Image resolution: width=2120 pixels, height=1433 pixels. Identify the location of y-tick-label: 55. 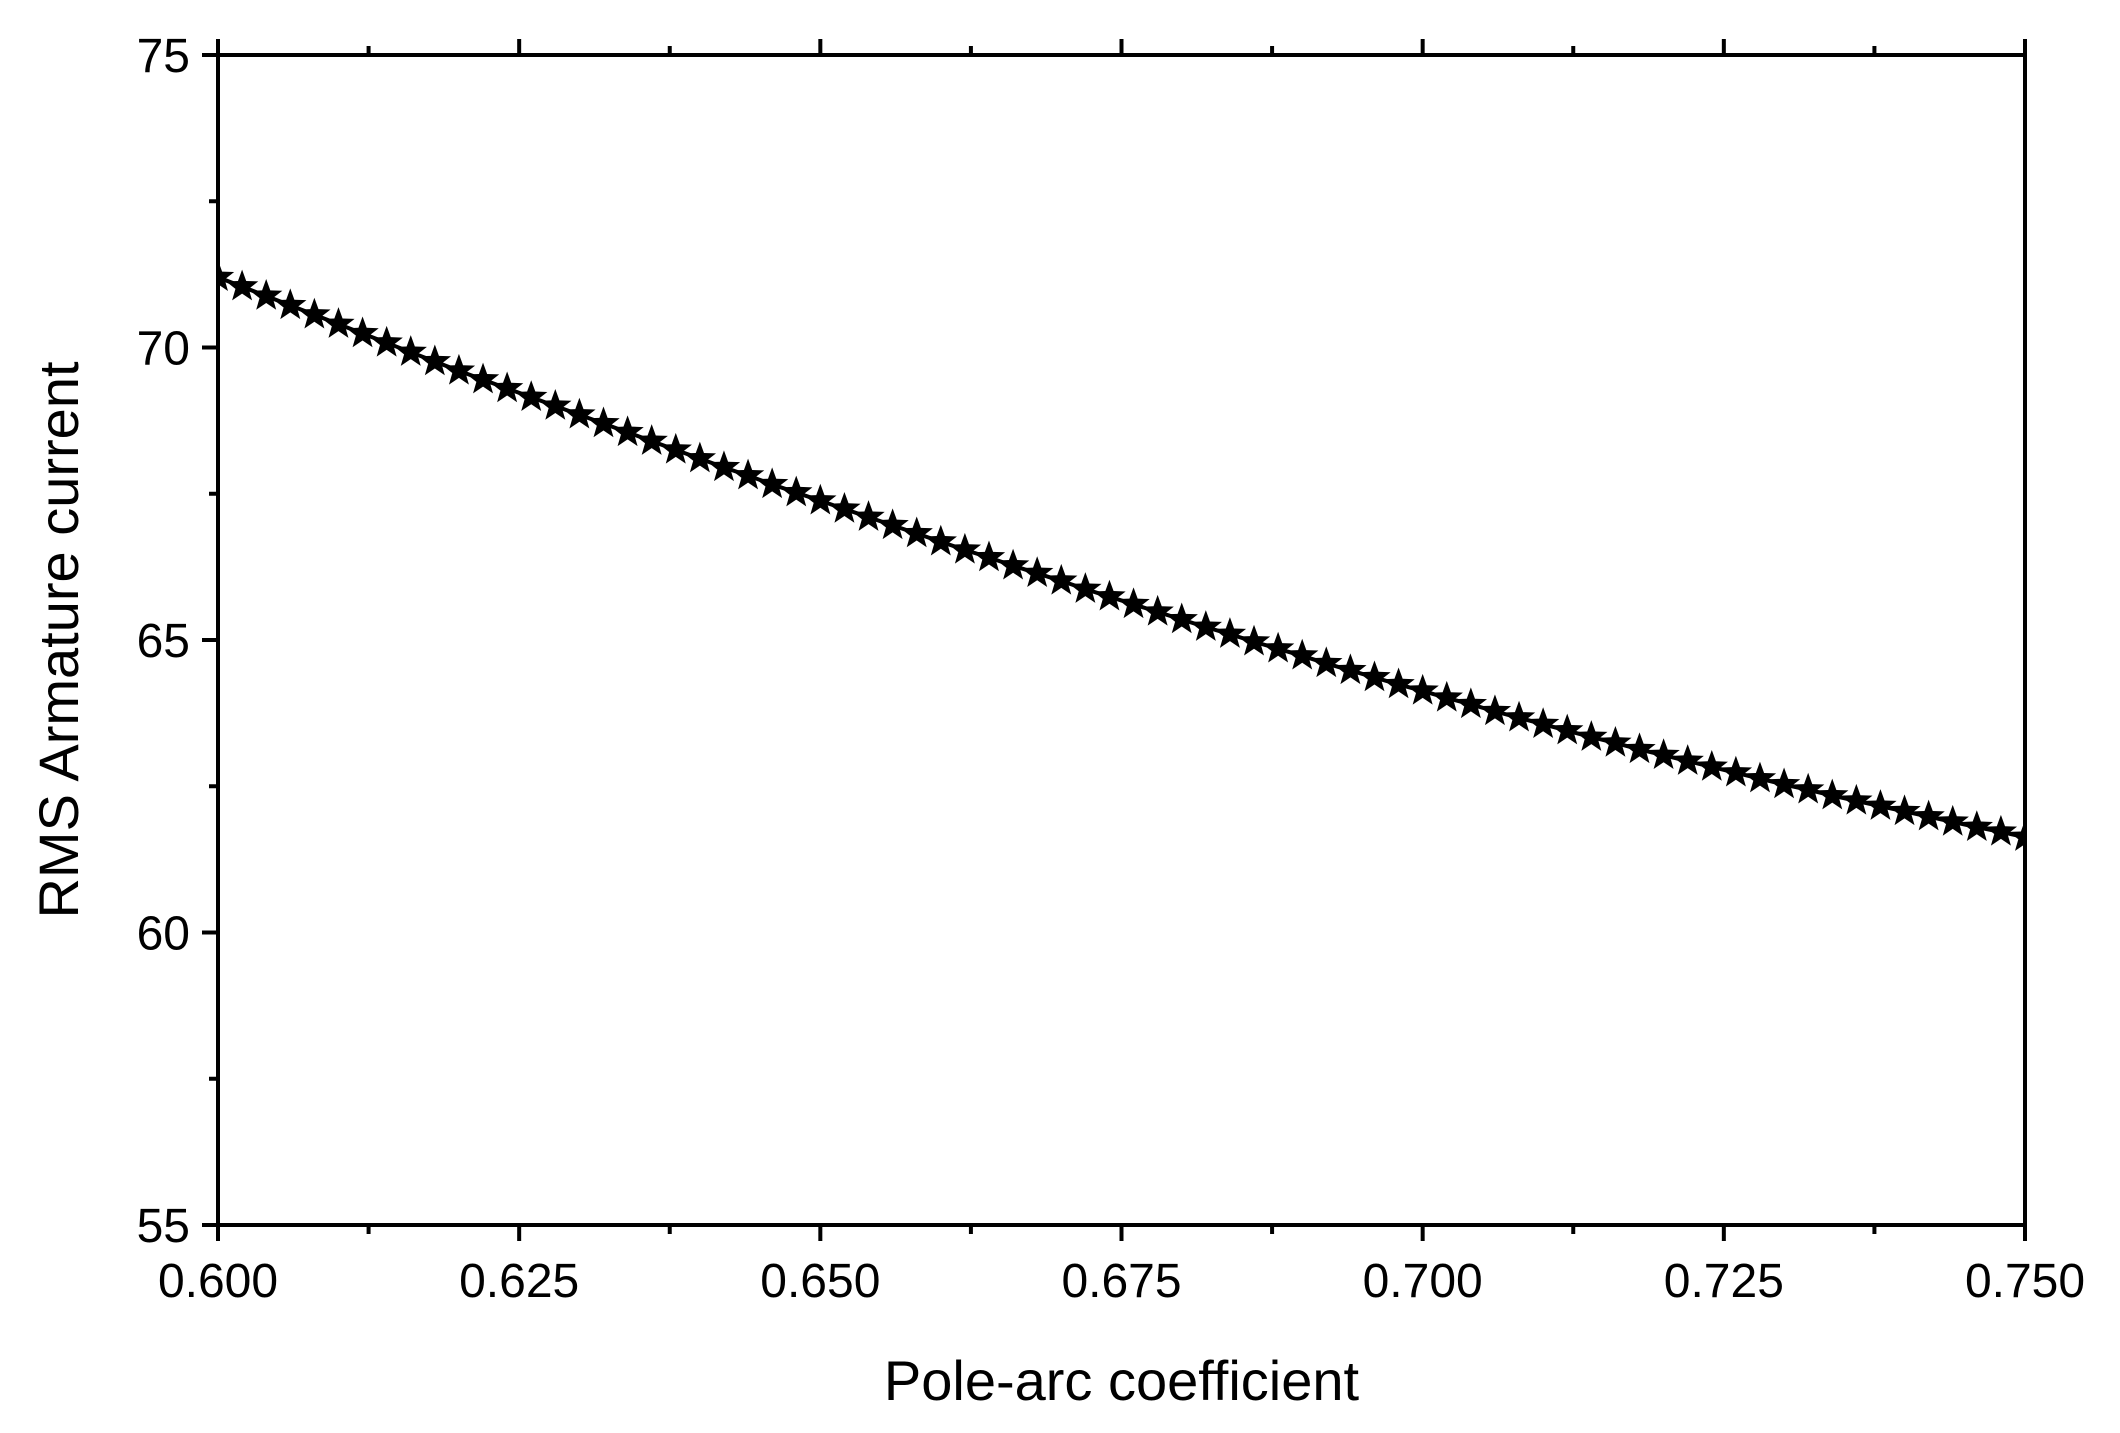
(163, 1226).